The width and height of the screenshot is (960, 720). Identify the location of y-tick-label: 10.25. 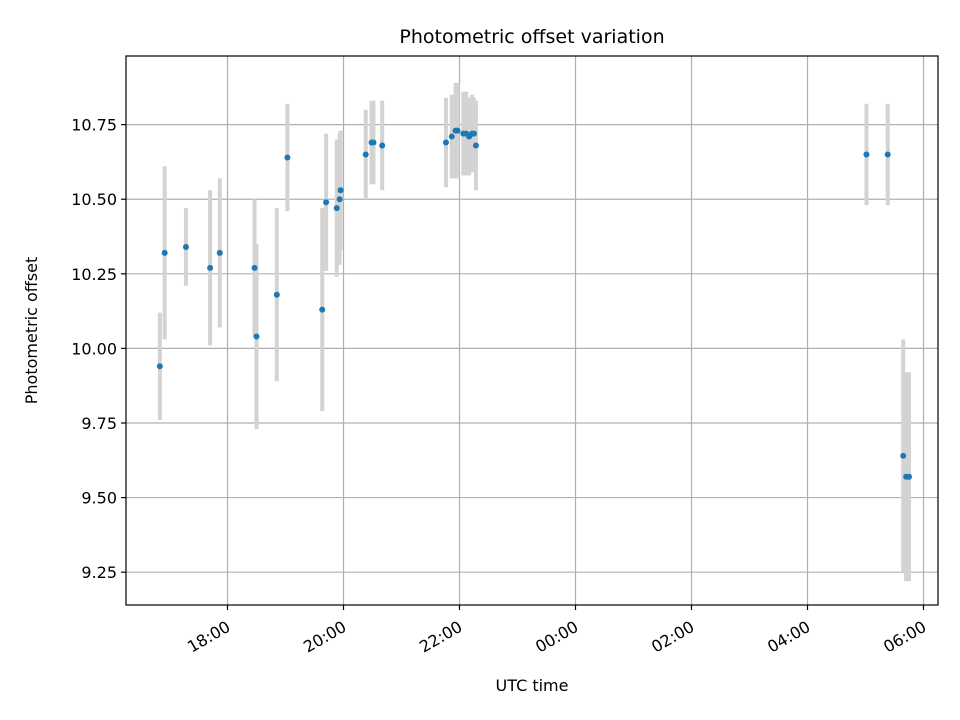
(94, 274).